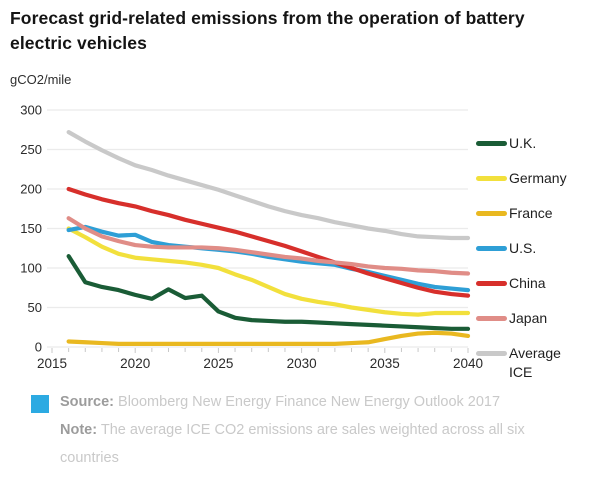  I want to click on series-line-france, so click(268, 338).